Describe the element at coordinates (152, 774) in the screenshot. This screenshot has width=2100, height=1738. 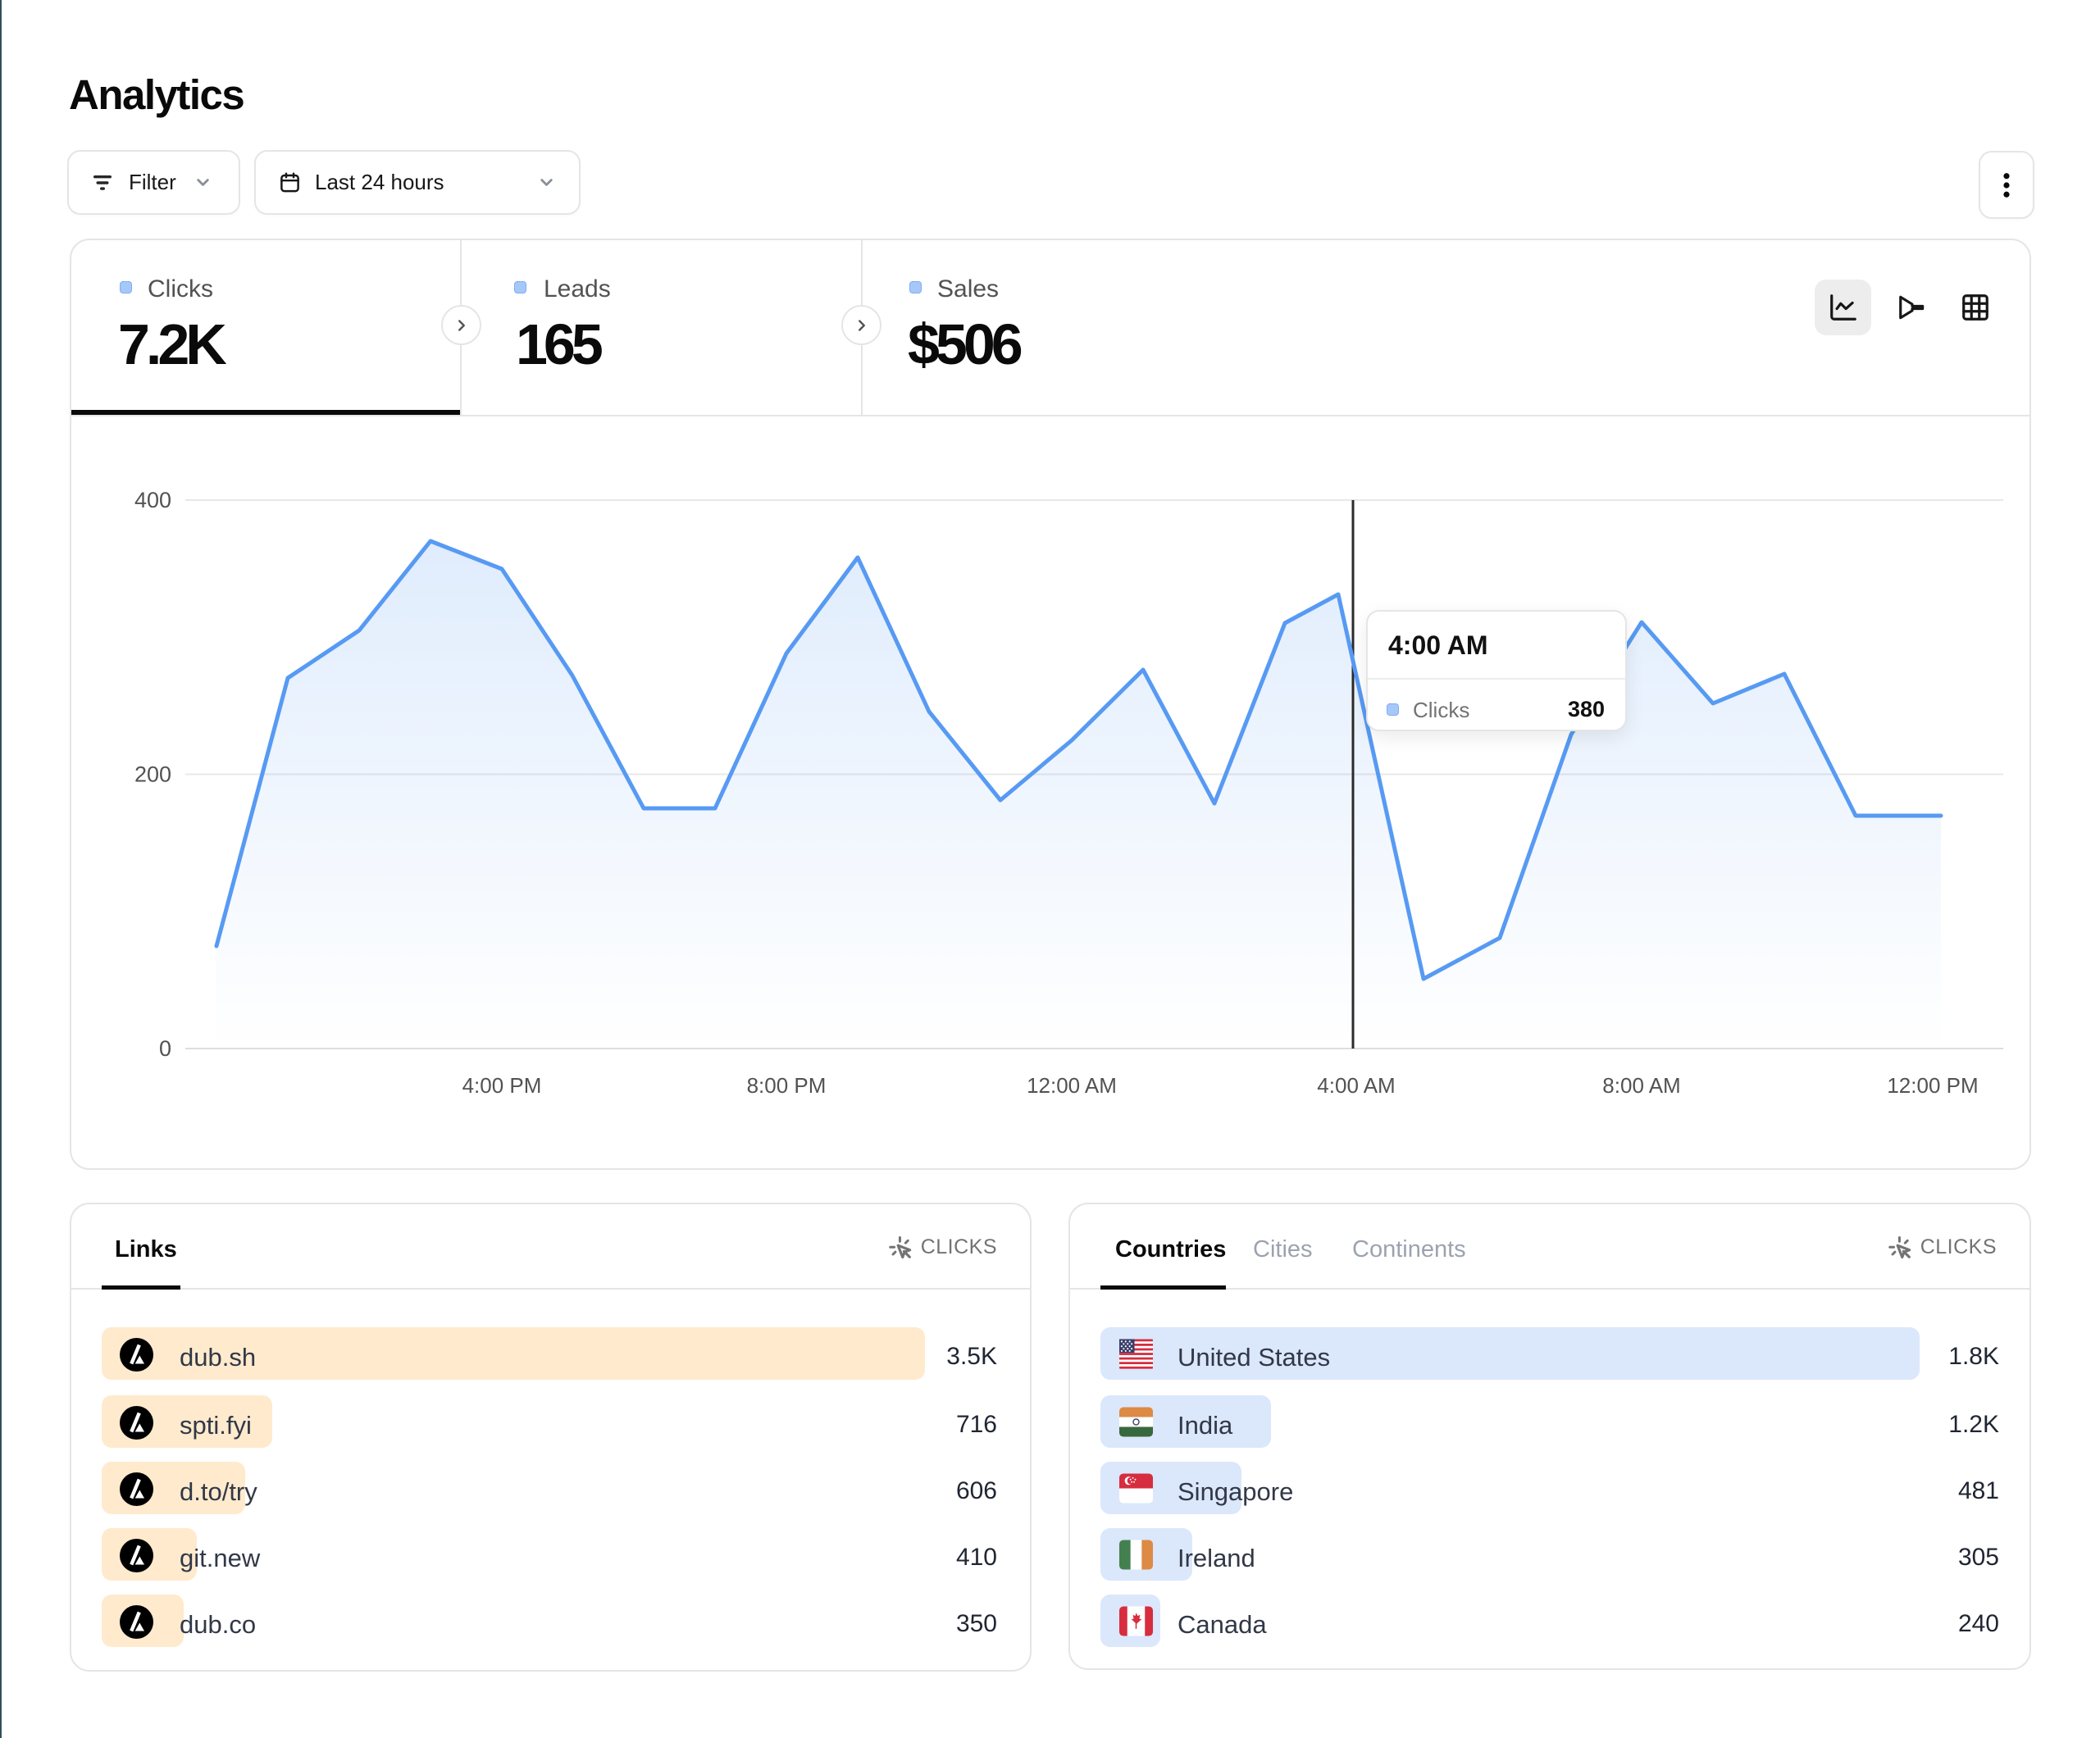
I see `svg-text: 200` at that location.